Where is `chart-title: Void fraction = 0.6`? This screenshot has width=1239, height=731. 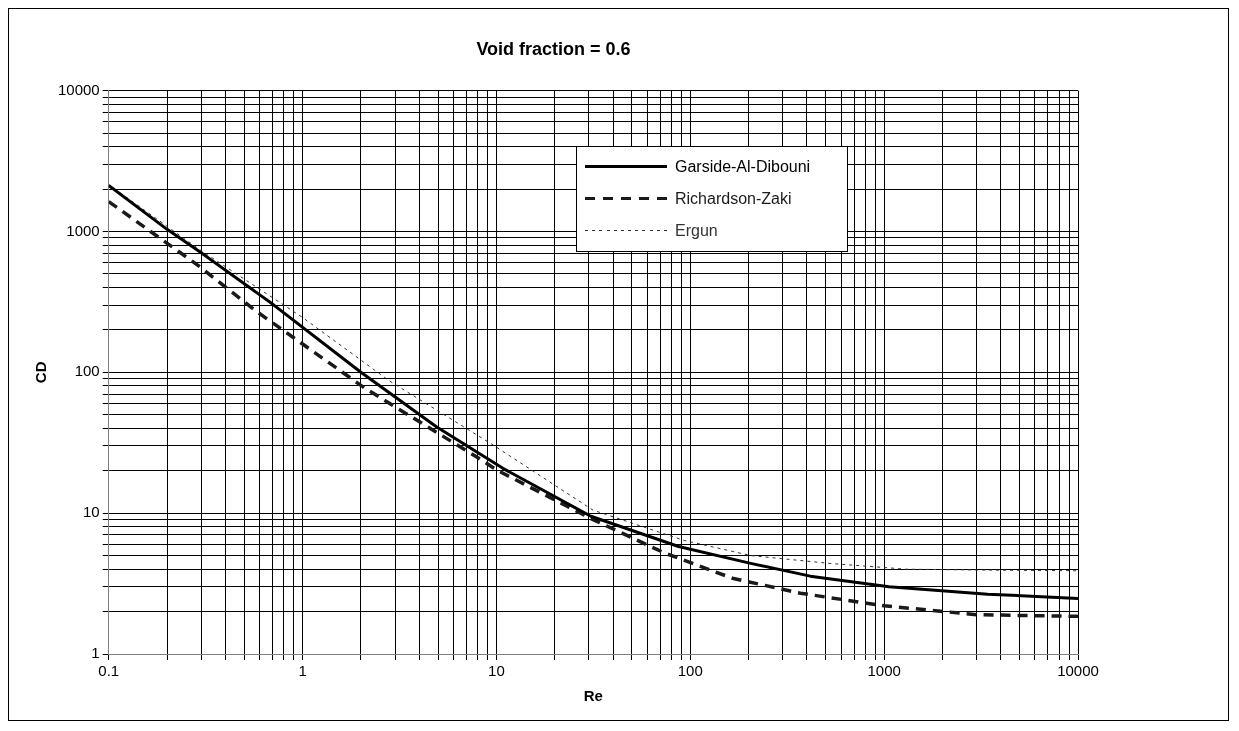 chart-title: Void fraction = 0.6 is located at coordinates (553, 48).